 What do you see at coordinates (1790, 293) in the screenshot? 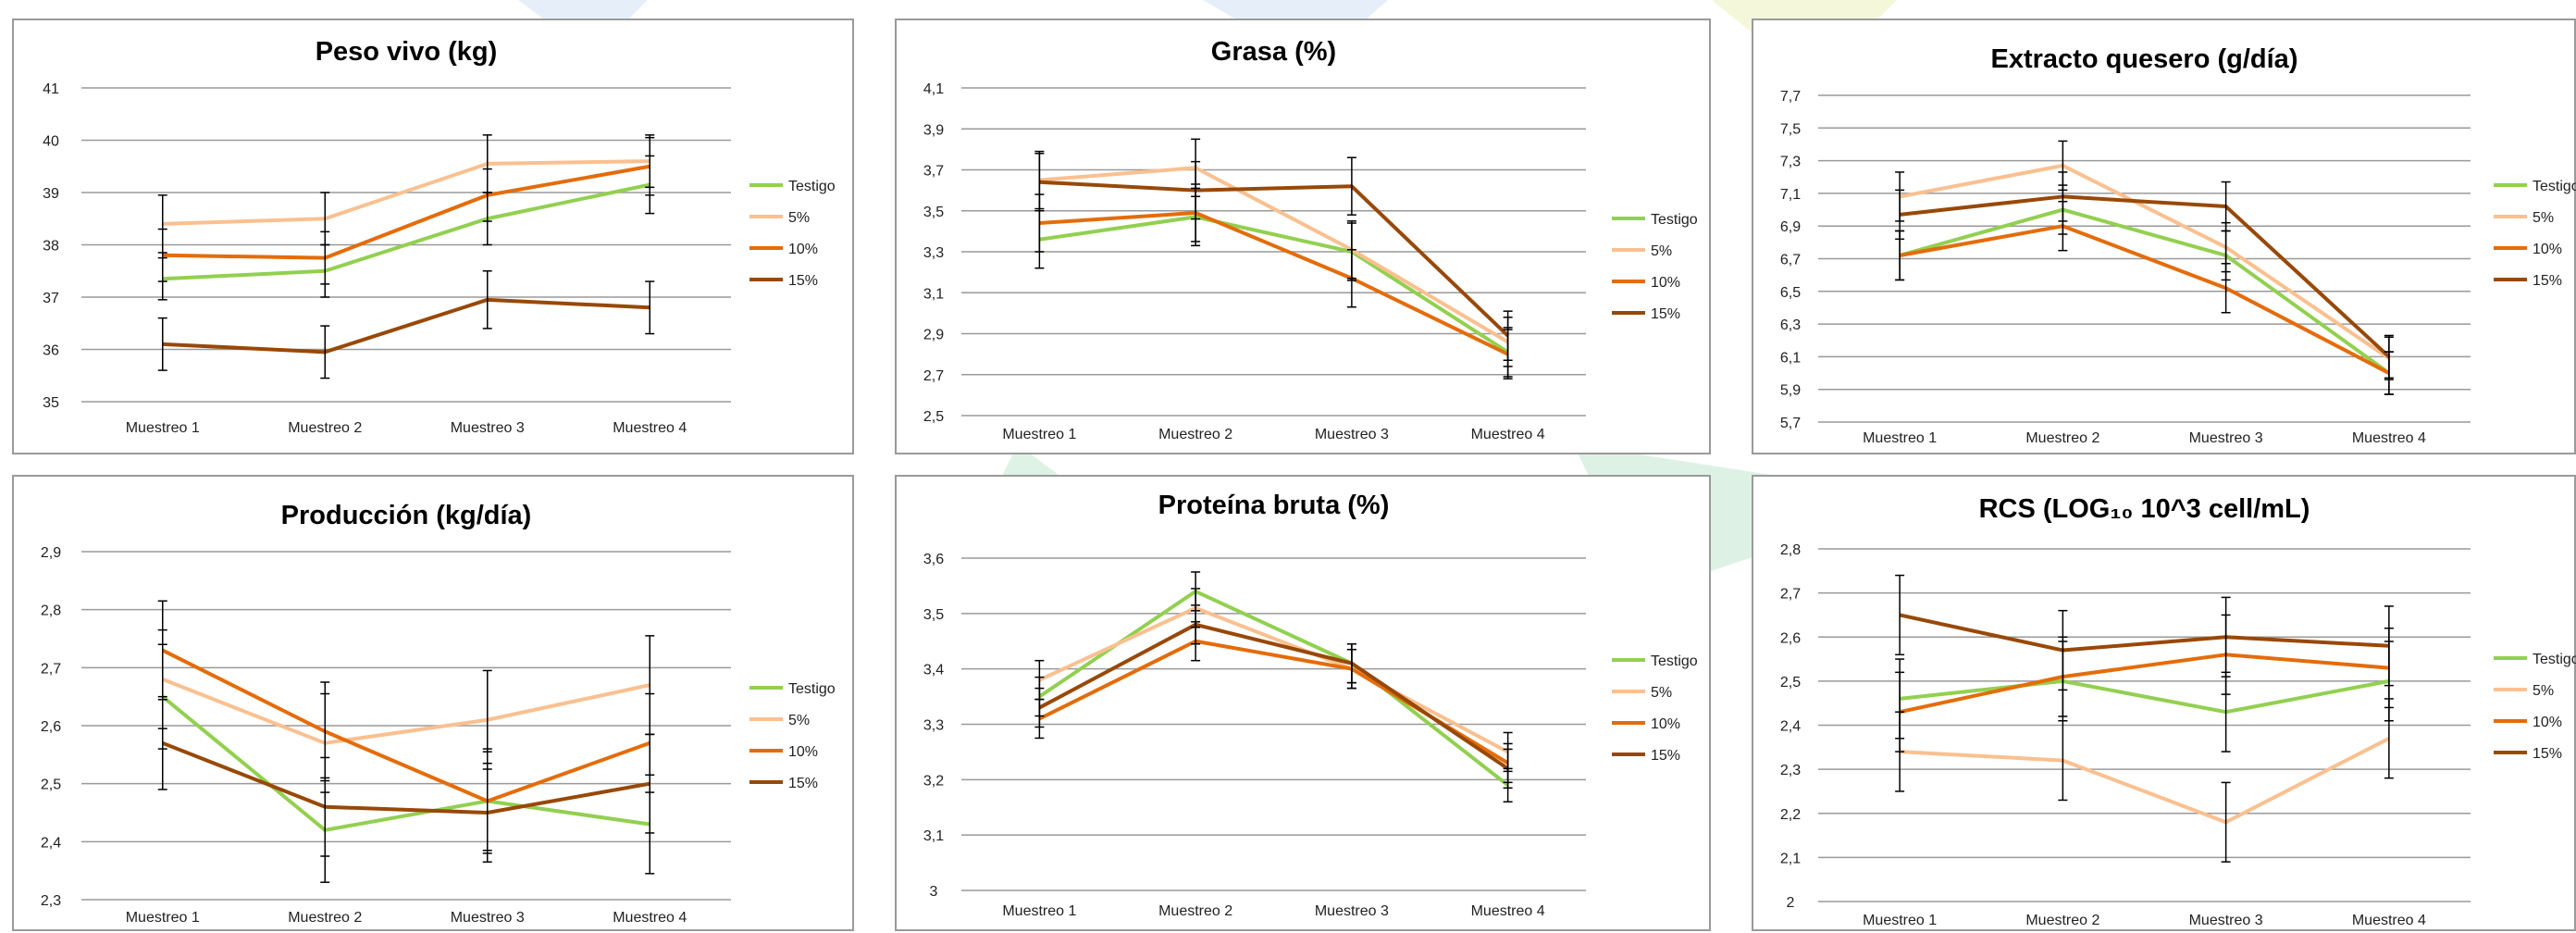
I see `y-tick-label: 6,5` at bounding box center [1790, 293].